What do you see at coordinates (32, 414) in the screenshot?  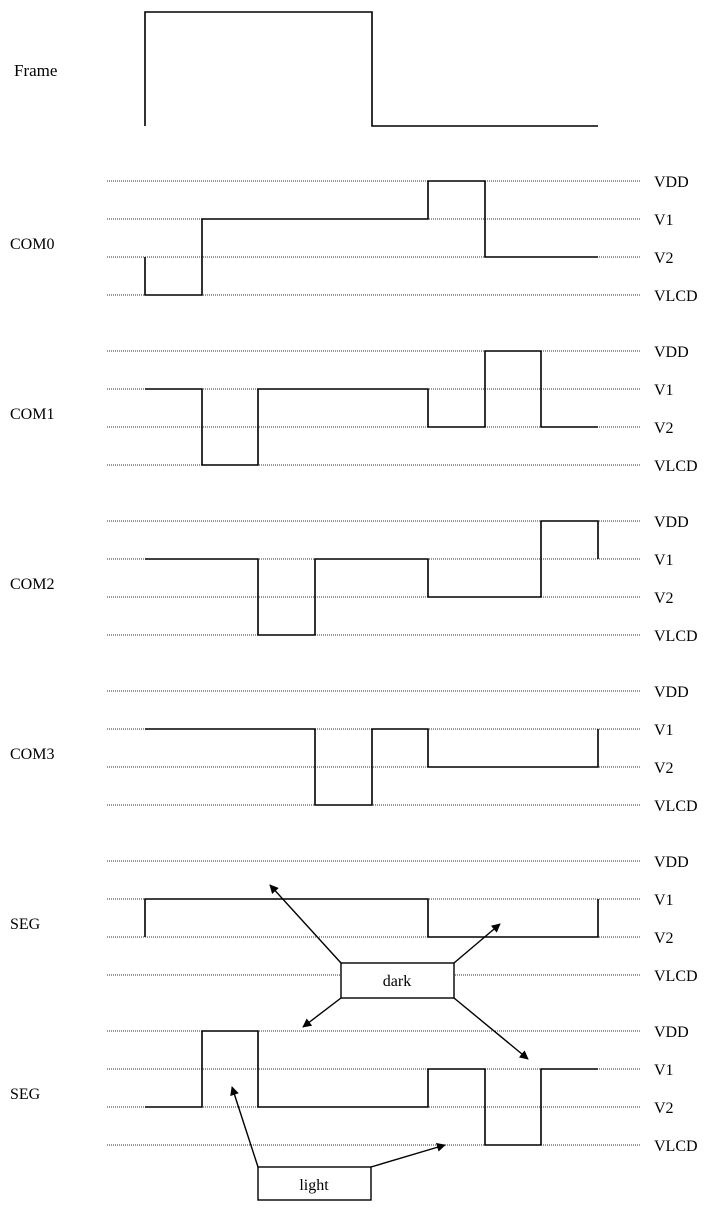 I see `com1-label: COM1` at bounding box center [32, 414].